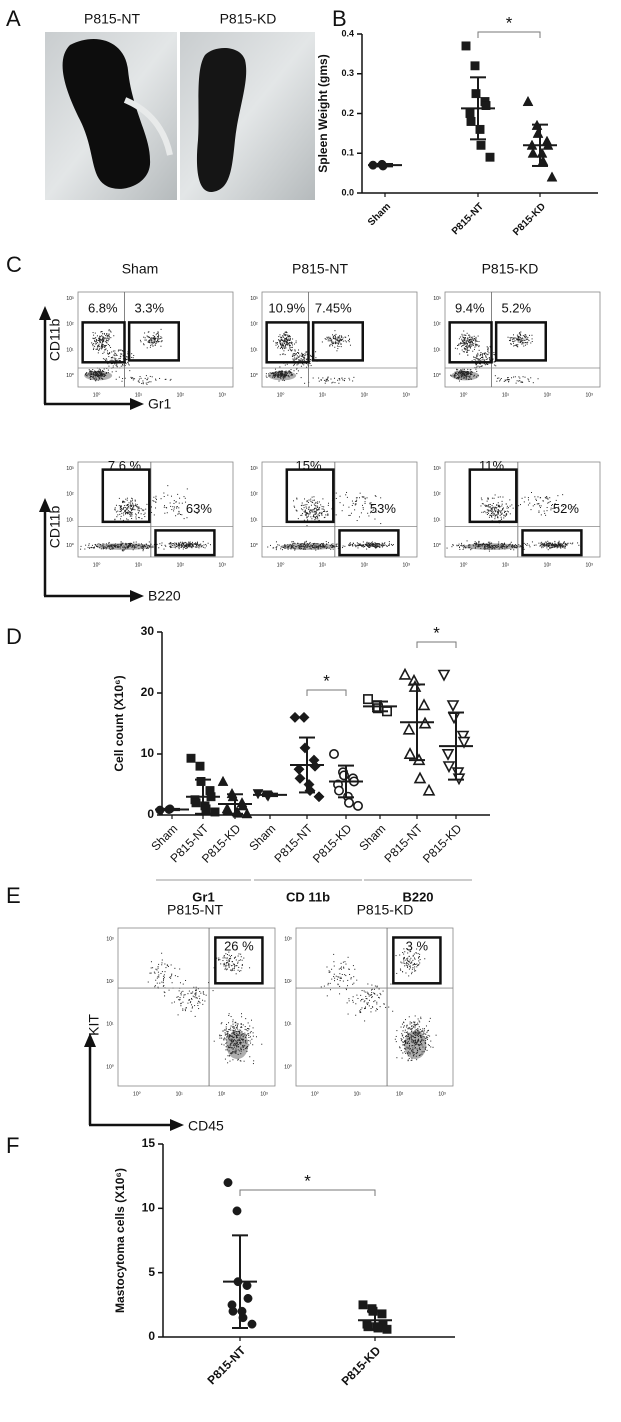 The height and width of the screenshot is (1422, 621). What do you see at coordinates (206, 1126) in the screenshot?
I see `flow-x-label: CD45` at bounding box center [206, 1126].